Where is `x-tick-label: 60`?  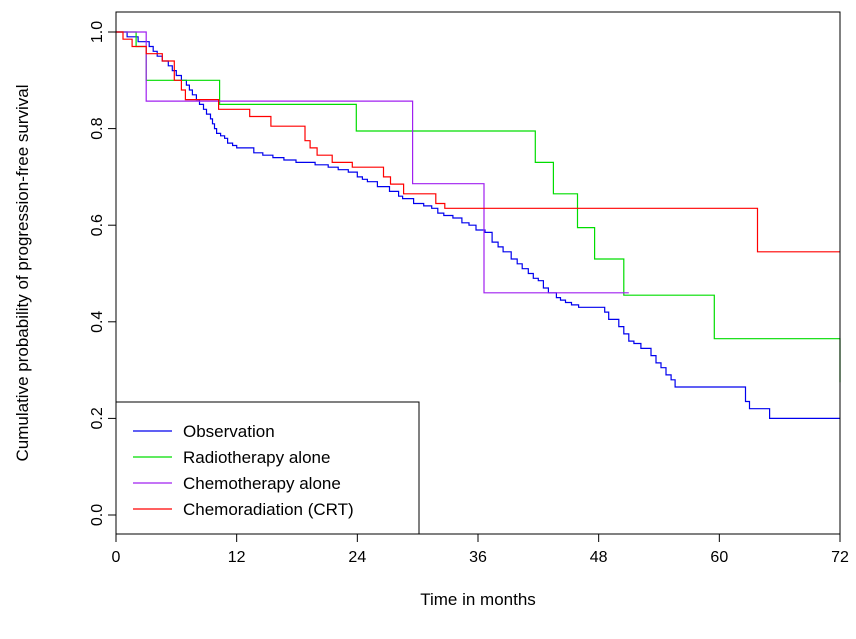 x-tick-label: 60 is located at coordinates (719, 557).